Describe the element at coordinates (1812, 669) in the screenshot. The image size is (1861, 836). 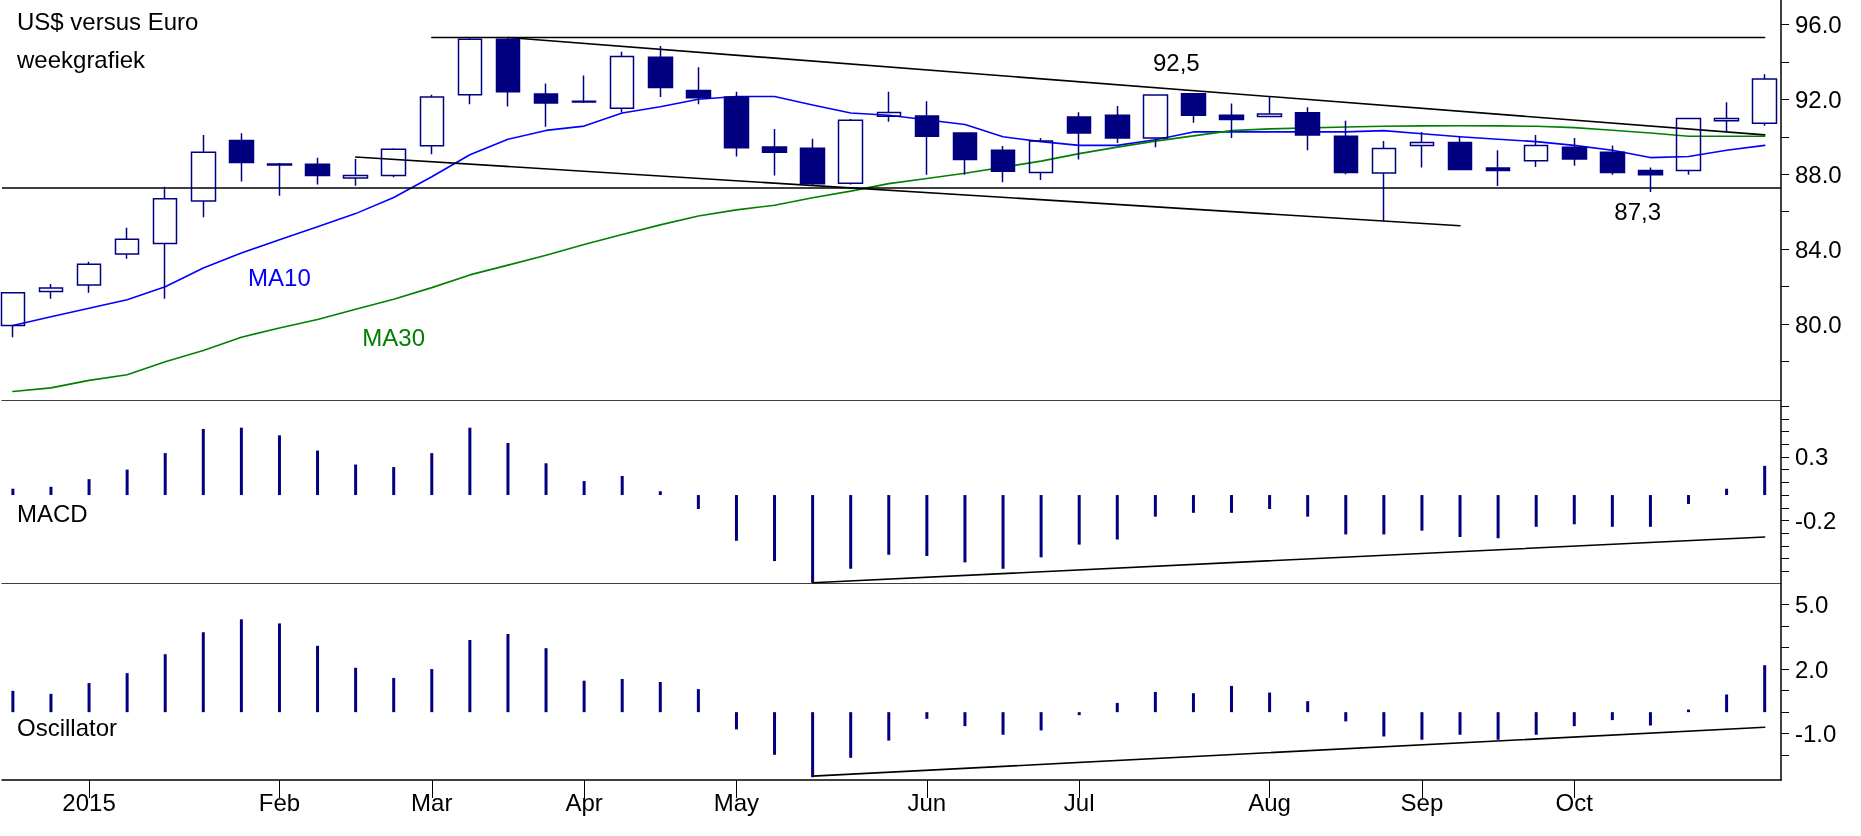
I see `y-tick-label: 2.0` at that location.